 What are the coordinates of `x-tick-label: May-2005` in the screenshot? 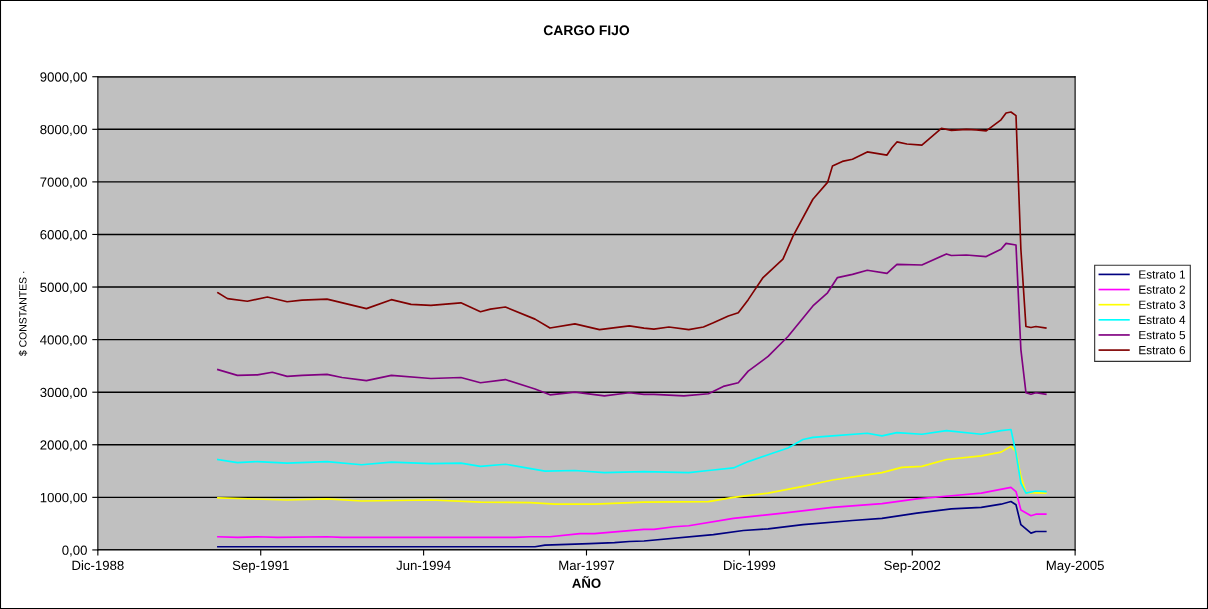 It's located at (1075, 566).